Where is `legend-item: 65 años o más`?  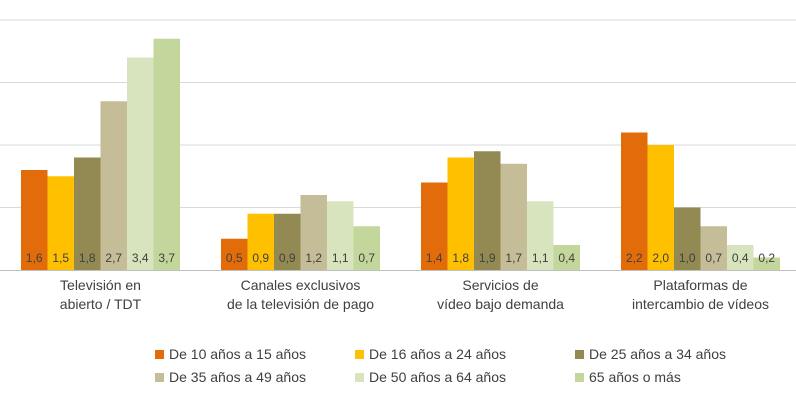
legend-item: 65 años o más is located at coordinates (628, 377).